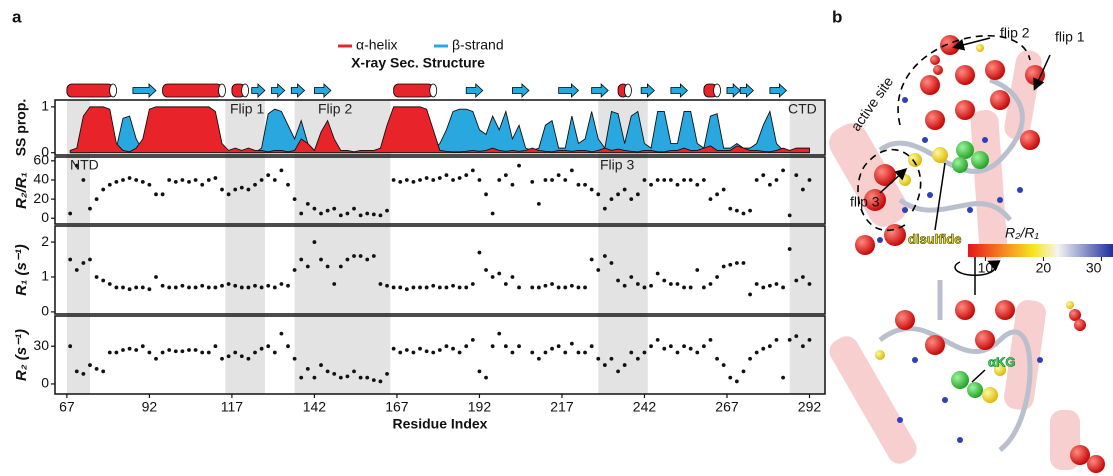 Image resolution: width=1113 pixels, height=476 pixels. I want to click on annotation: Flip 2, so click(335, 109).